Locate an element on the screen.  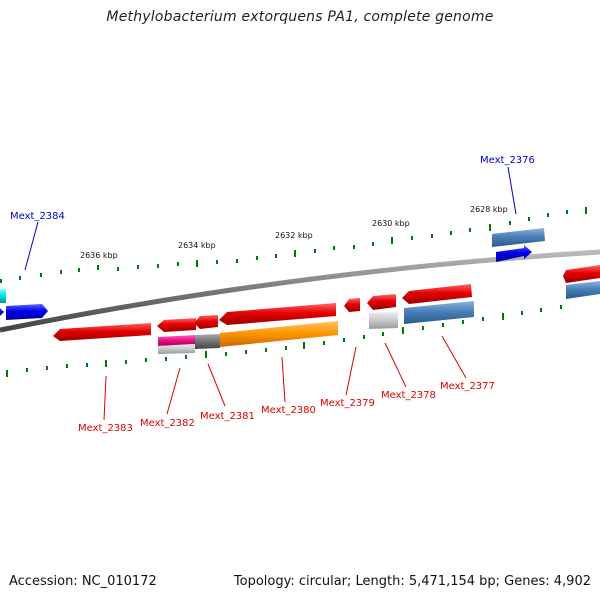
gene-mext-2382-arrow is located at coordinates (176, 336).